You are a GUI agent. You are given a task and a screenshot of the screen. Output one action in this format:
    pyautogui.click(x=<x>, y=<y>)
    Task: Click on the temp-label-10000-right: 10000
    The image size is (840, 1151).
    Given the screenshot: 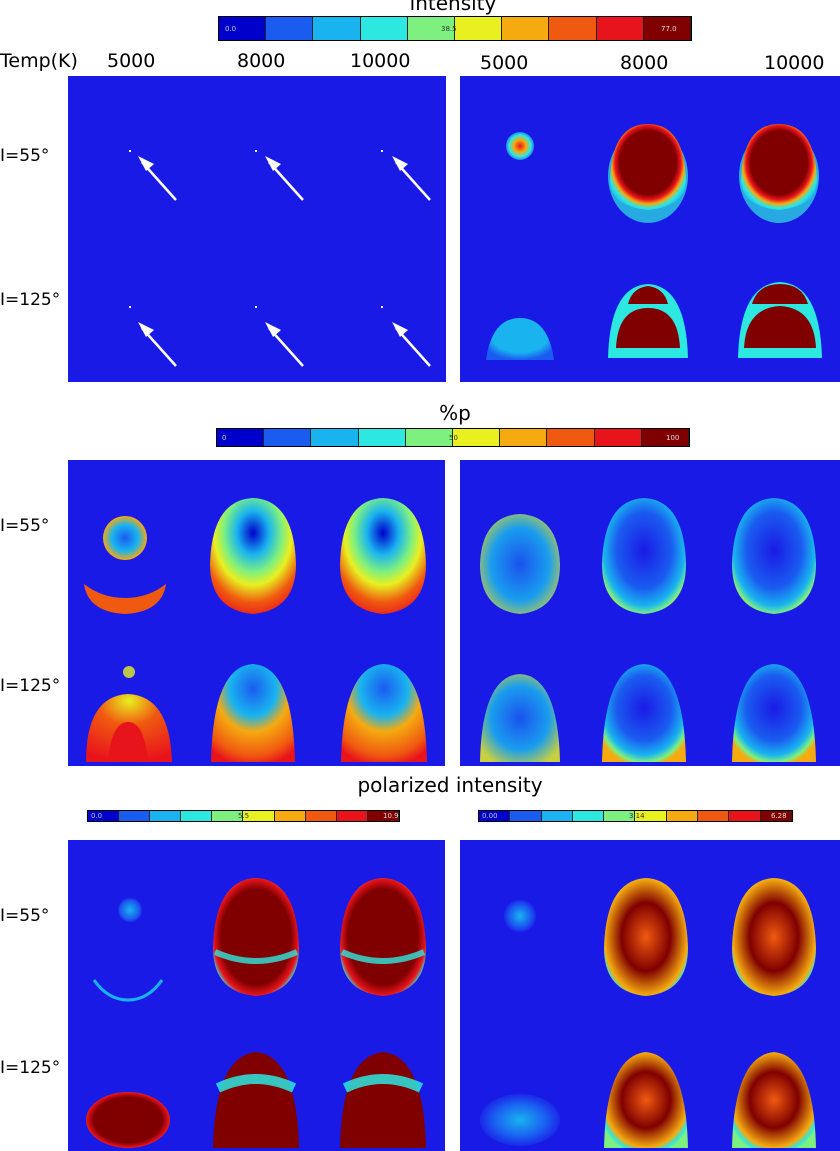 What is the action you would take?
    pyautogui.click(x=794, y=63)
    